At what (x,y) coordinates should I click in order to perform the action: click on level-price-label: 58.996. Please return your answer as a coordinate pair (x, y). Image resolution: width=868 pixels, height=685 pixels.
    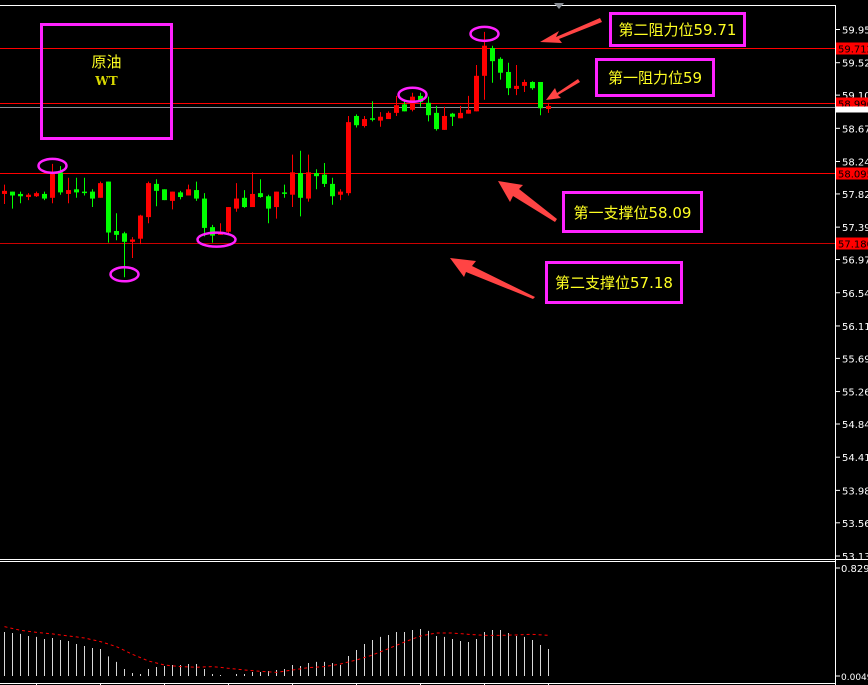
    Looking at the image, I should click on (853, 105).